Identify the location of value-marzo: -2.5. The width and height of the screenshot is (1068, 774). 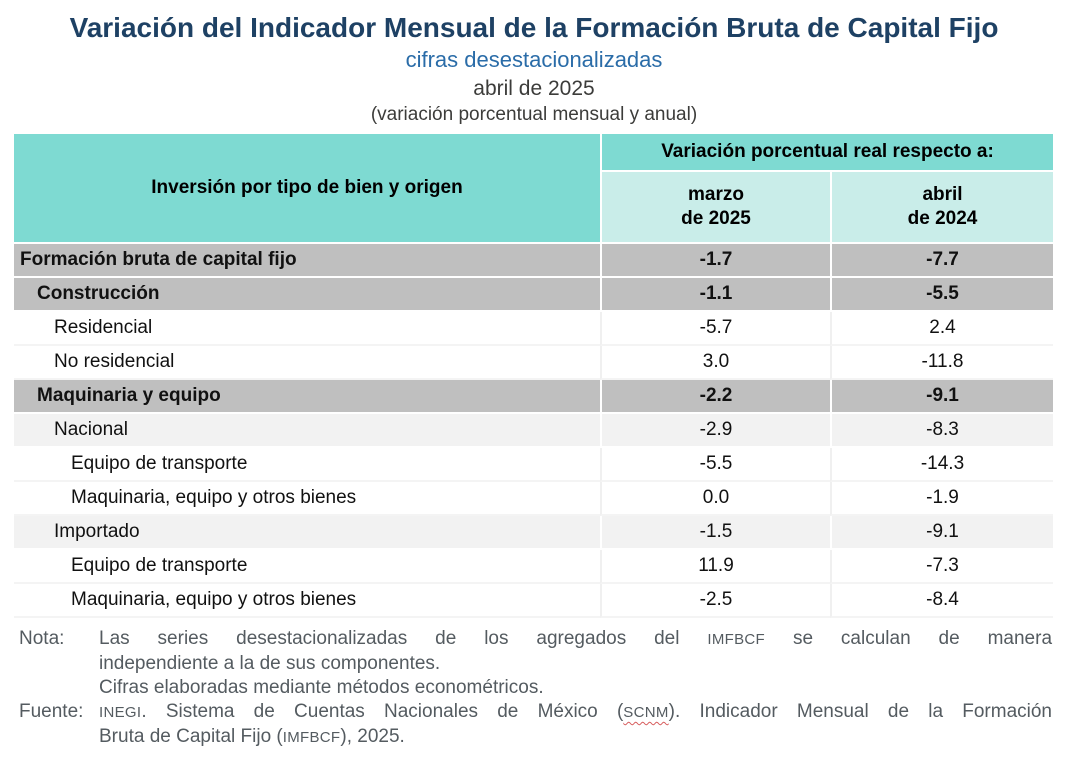
(715, 601).